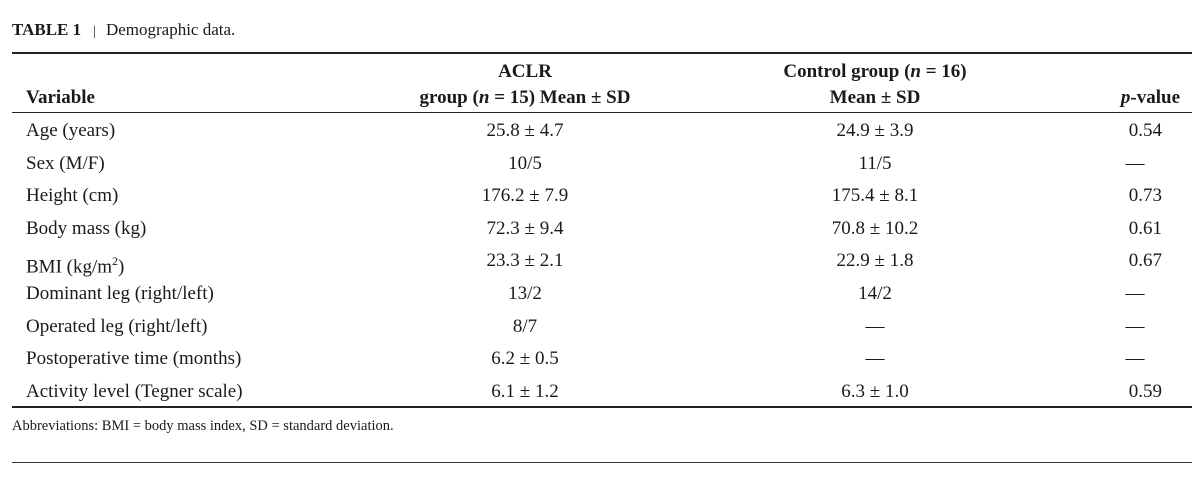  Describe the element at coordinates (525, 391) in the screenshot. I see `cell-aclr: 6.1 ± 1.2` at that location.